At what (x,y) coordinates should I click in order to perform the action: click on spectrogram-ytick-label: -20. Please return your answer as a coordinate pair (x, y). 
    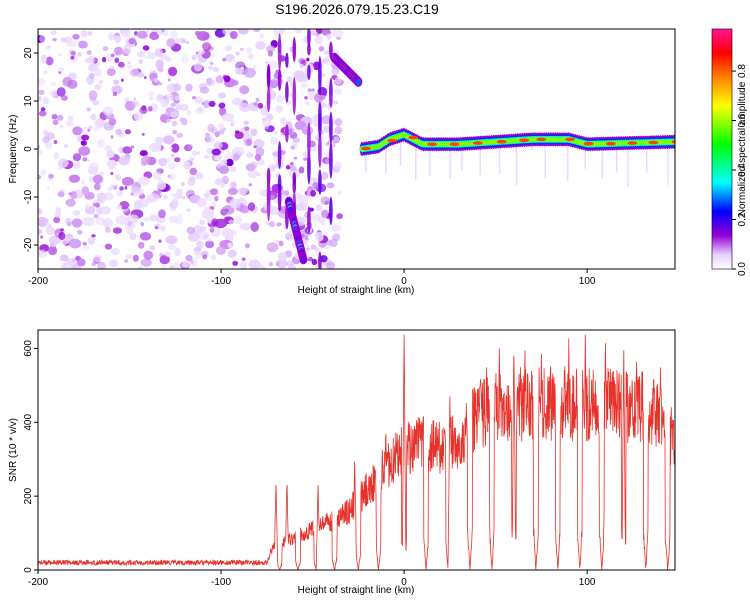
    Looking at the image, I should click on (28, 244).